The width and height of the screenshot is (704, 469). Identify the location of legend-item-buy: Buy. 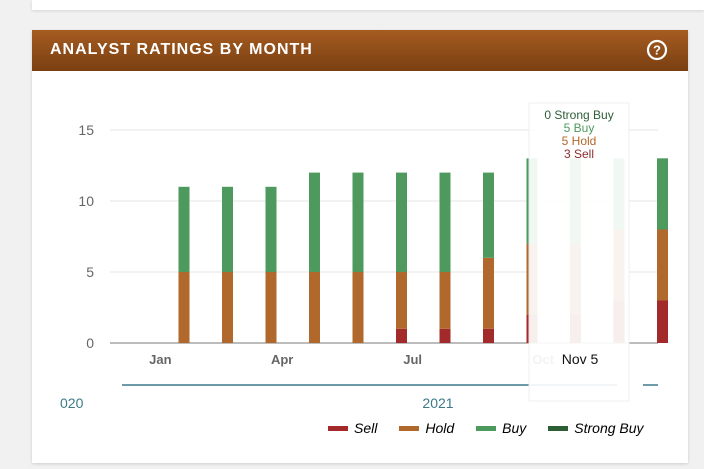
(501, 428).